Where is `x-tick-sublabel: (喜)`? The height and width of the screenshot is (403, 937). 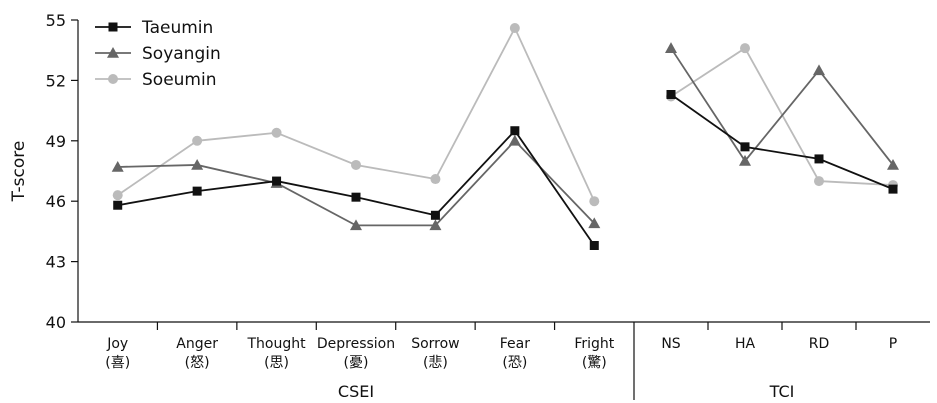
x-tick-sublabel: (喜) is located at coordinates (117, 363).